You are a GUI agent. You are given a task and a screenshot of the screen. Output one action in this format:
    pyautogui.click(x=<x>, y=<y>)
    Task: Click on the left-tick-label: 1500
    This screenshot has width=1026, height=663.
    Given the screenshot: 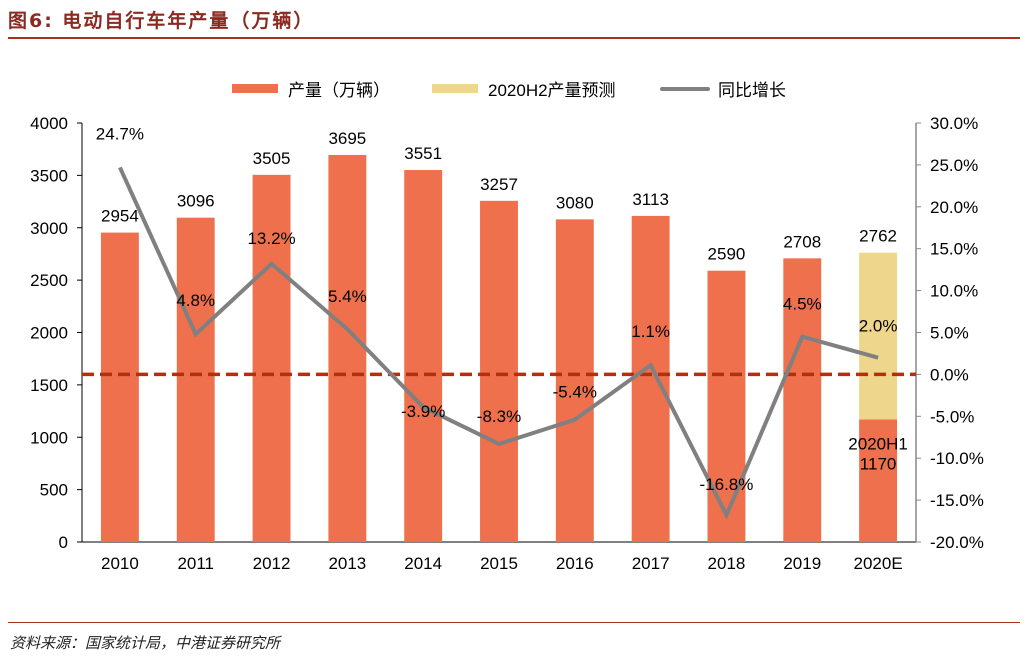 What is the action you would take?
    pyautogui.click(x=49, y=385)
    